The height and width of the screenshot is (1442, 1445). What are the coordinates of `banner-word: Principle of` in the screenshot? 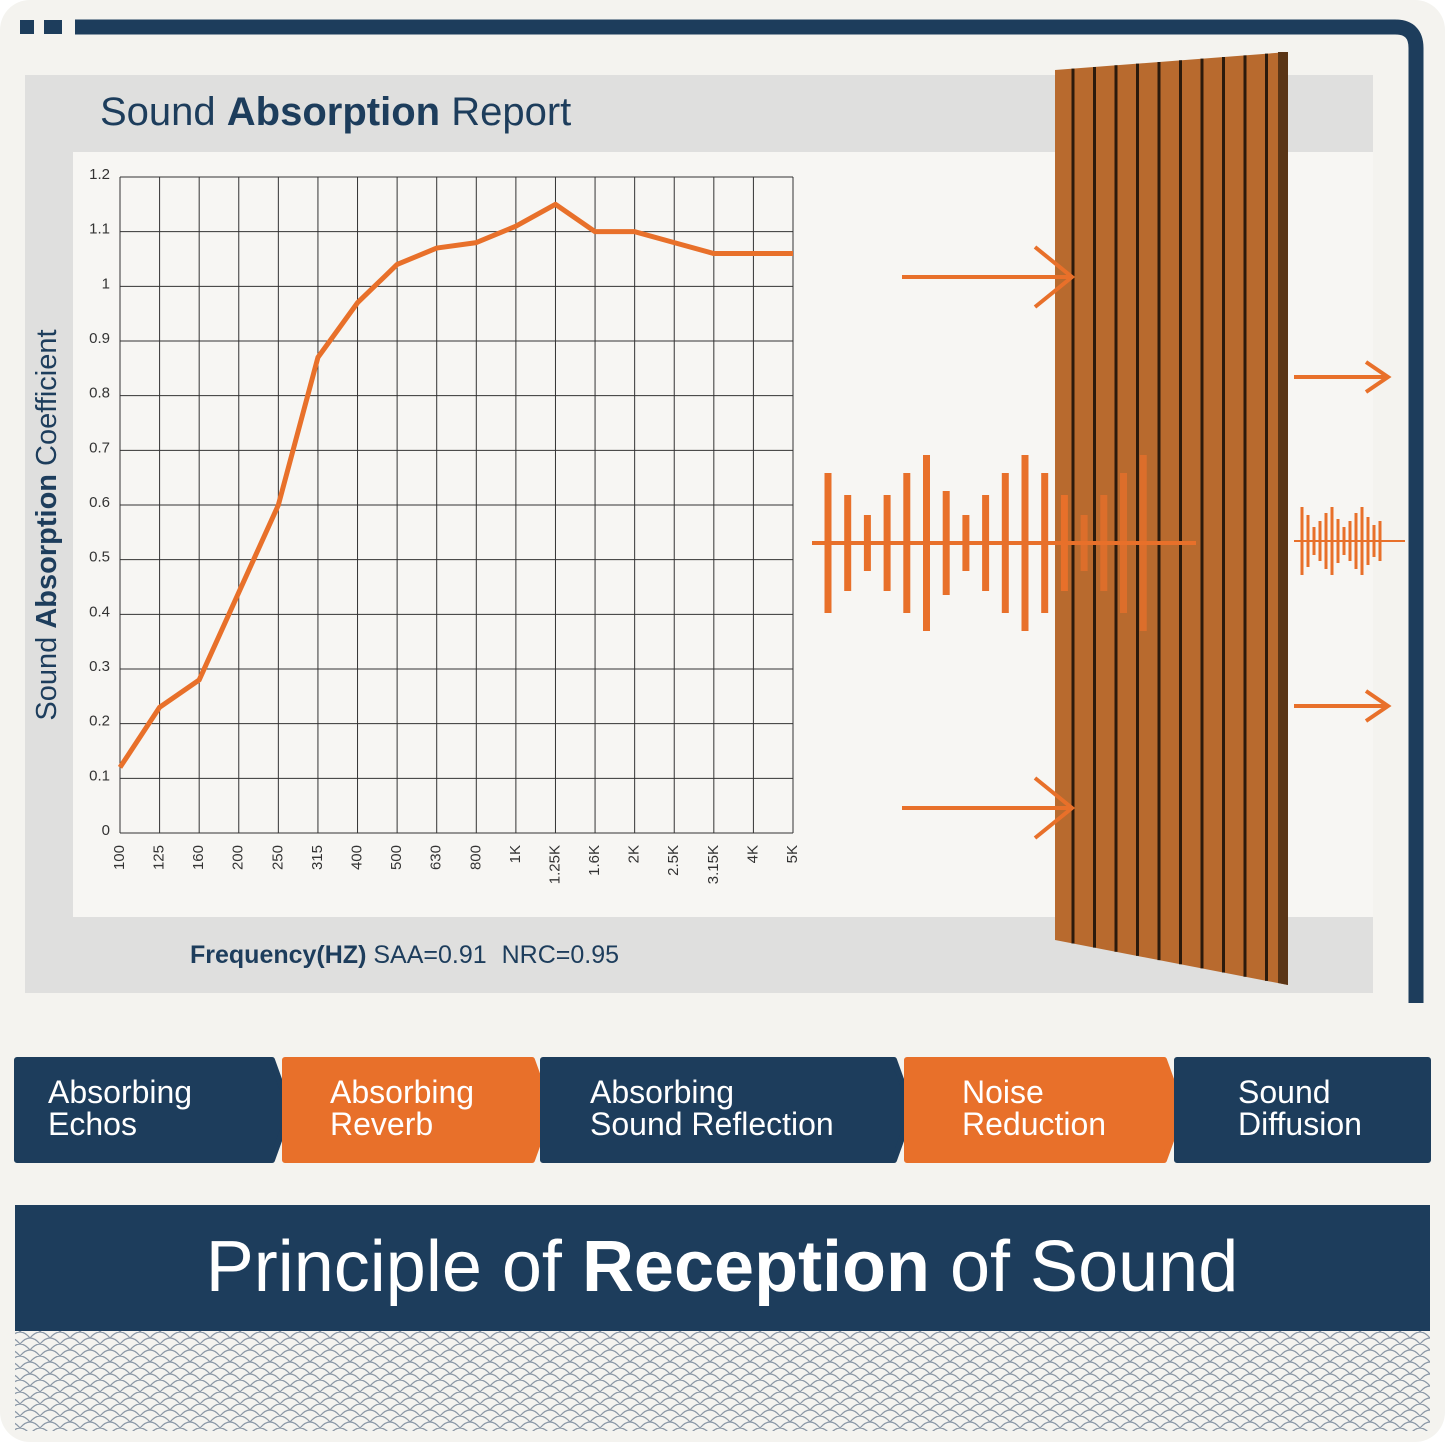 It's located at (384, 1267).